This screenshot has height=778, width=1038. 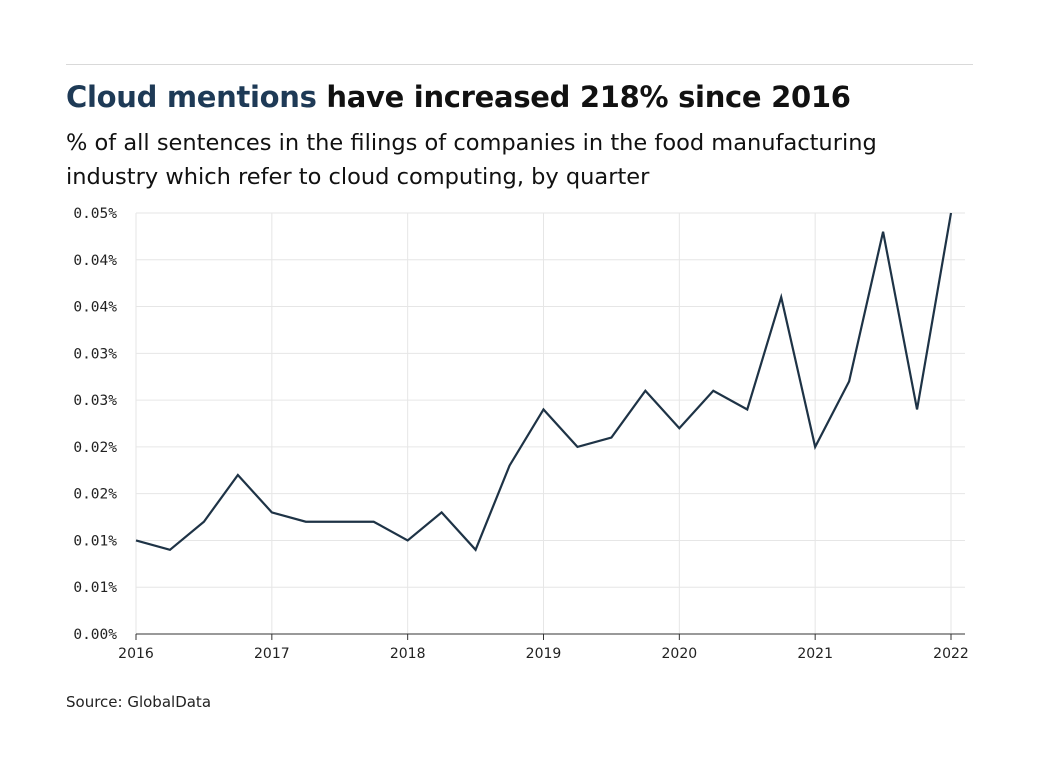 I want to click on title-rest: have increased 218% since 2016, so click(x=583, y=97).